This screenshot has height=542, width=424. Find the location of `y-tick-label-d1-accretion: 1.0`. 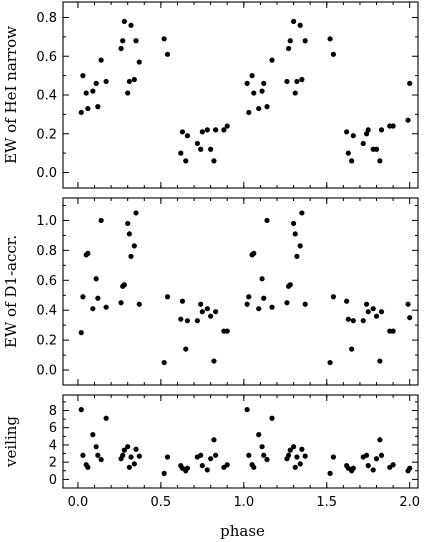

y-tick-label-d1-accretion: 1.0 is located at coordinates (46, 221).